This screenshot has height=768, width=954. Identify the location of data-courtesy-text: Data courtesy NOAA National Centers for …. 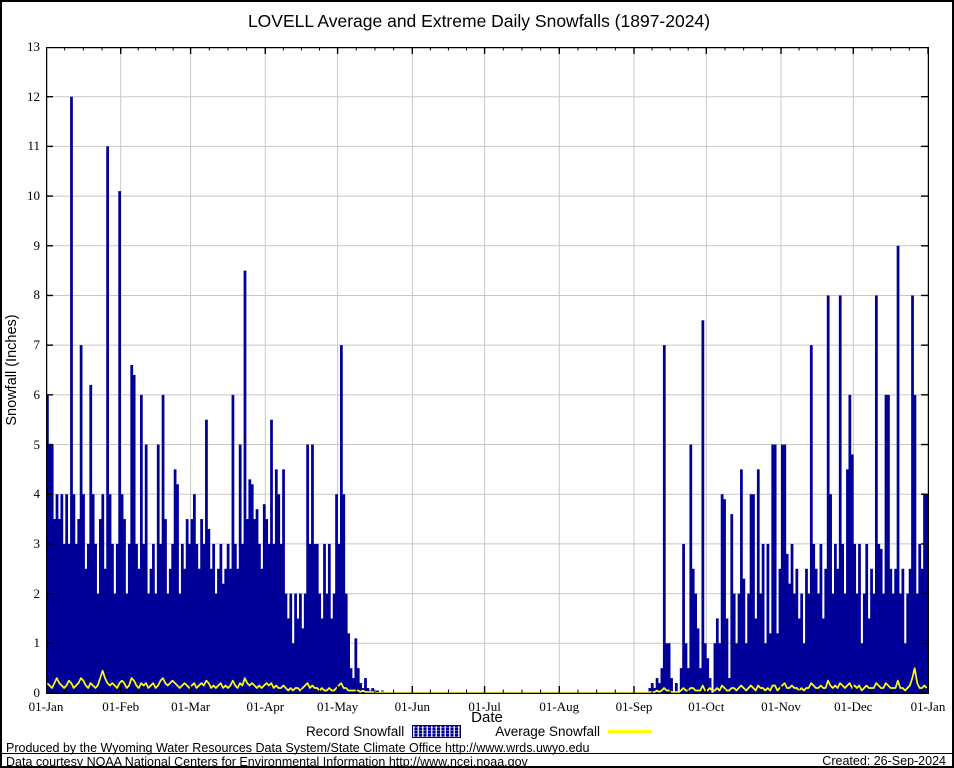
(267, 761).